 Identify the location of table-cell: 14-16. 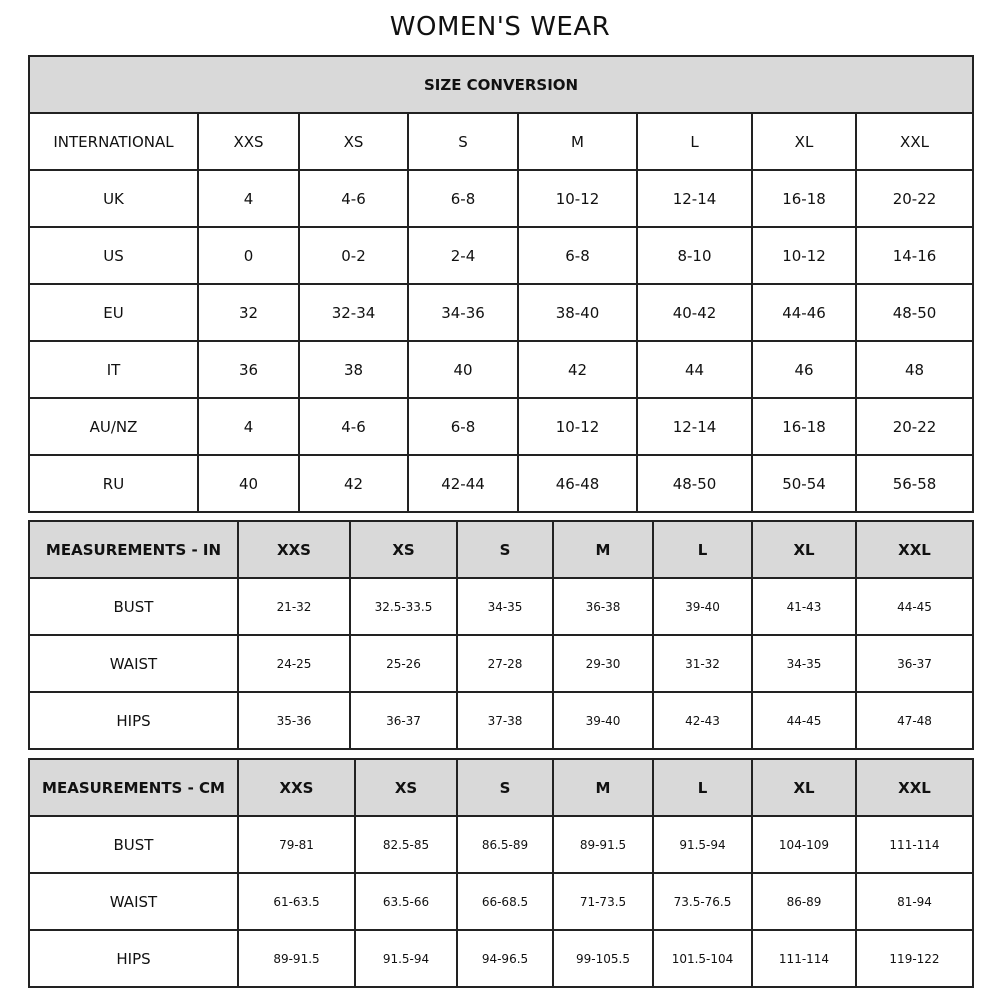
(914, 255).